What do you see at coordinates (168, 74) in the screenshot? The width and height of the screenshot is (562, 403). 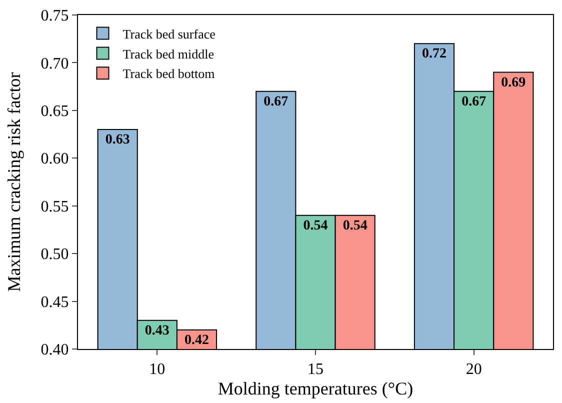 I see `legend-label: Track bed bottom` at bounding box center [168, 74].